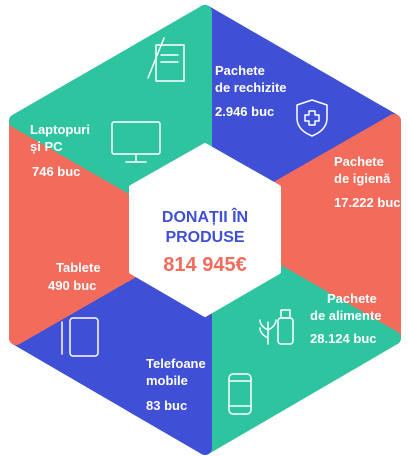  I want to click on segment-label: de rechizite, so click(251, 87).